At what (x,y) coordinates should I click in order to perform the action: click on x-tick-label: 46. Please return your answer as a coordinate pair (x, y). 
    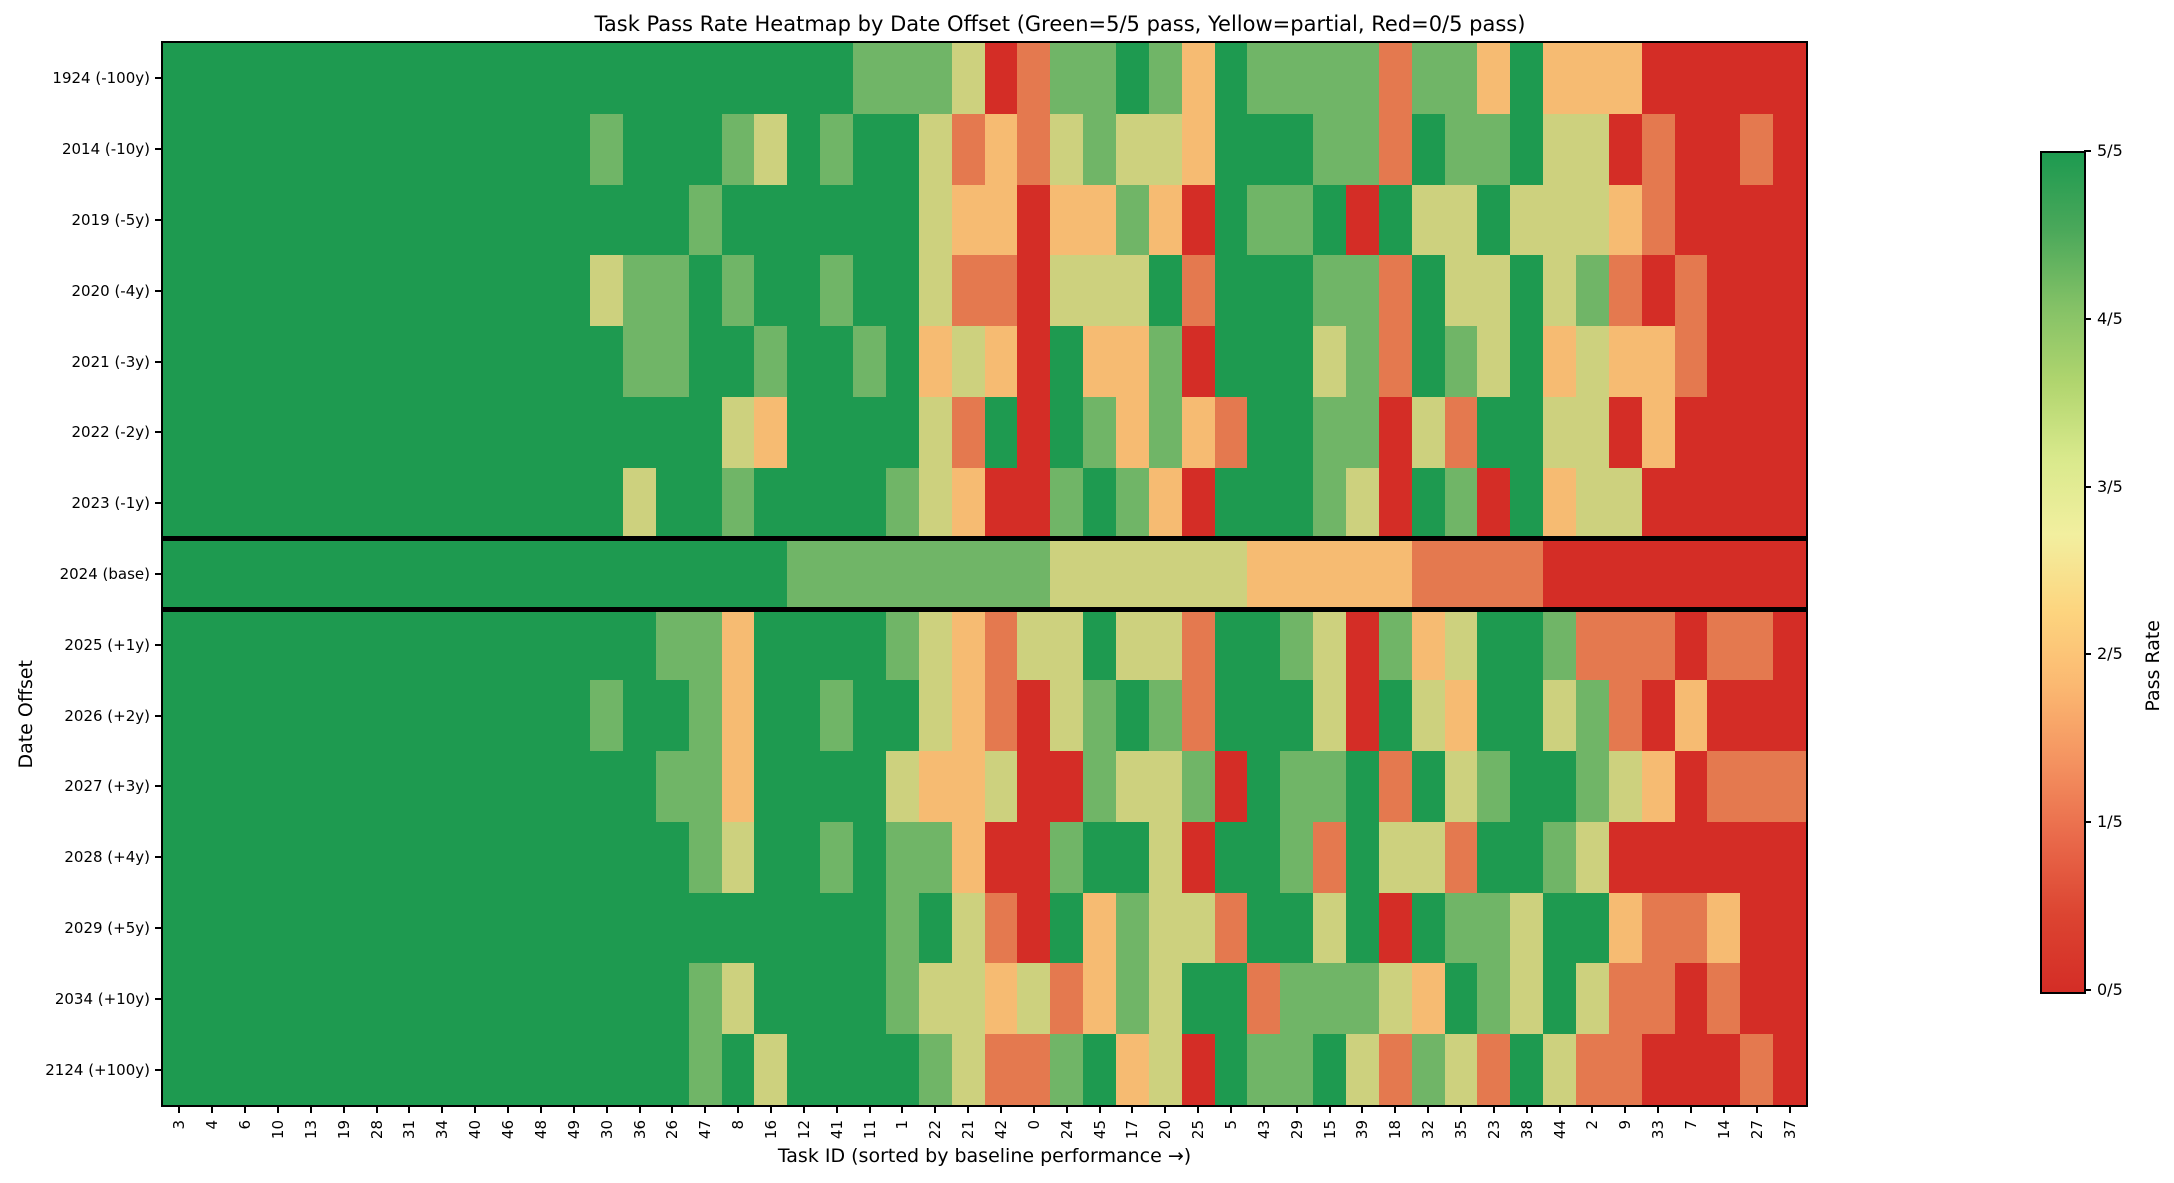
    Looking at the image, I should click on (508, 1130).